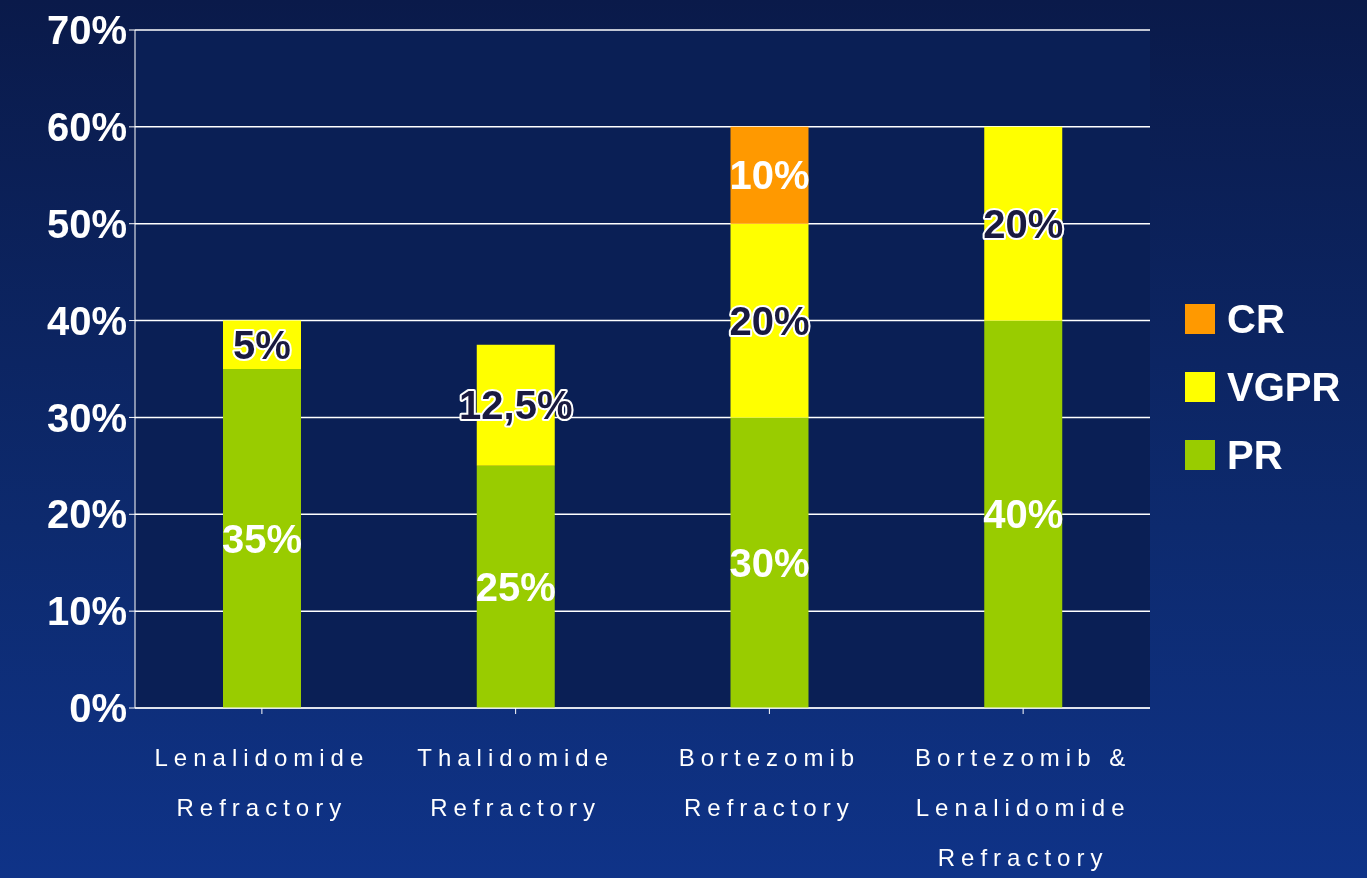 The width and height of the screenshot is (1367, 878). I want to click on data-label: 30%, so click(769, 562).